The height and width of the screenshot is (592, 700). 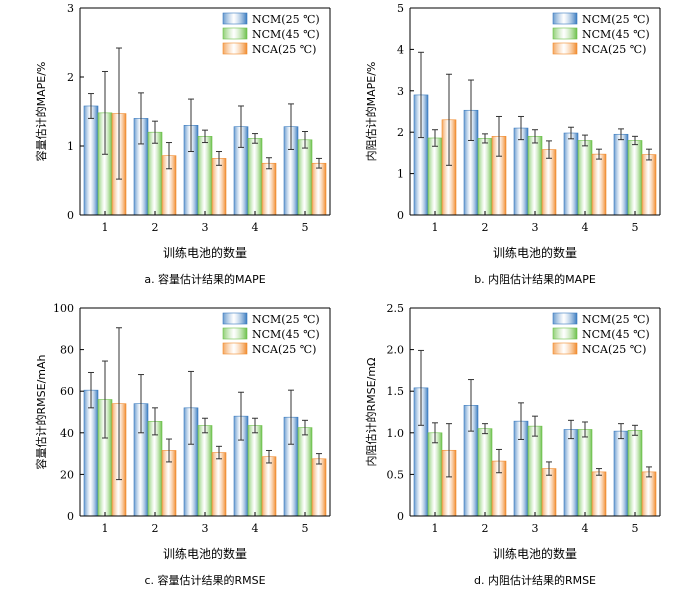 I want to click on panel-caption: d. 内阻估计结果的RMSE, so click(x=535, y=580).